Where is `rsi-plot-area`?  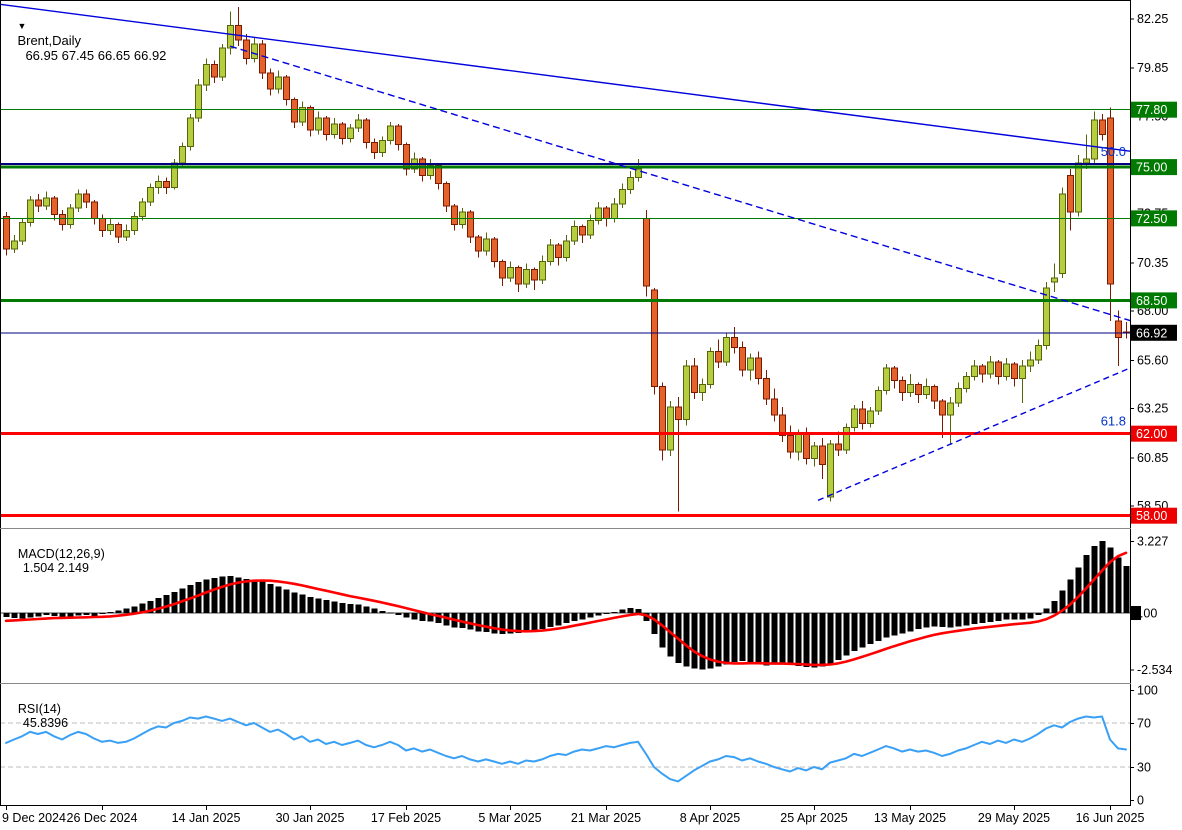 rsi-plot-area is located at coordinates (565, 744).